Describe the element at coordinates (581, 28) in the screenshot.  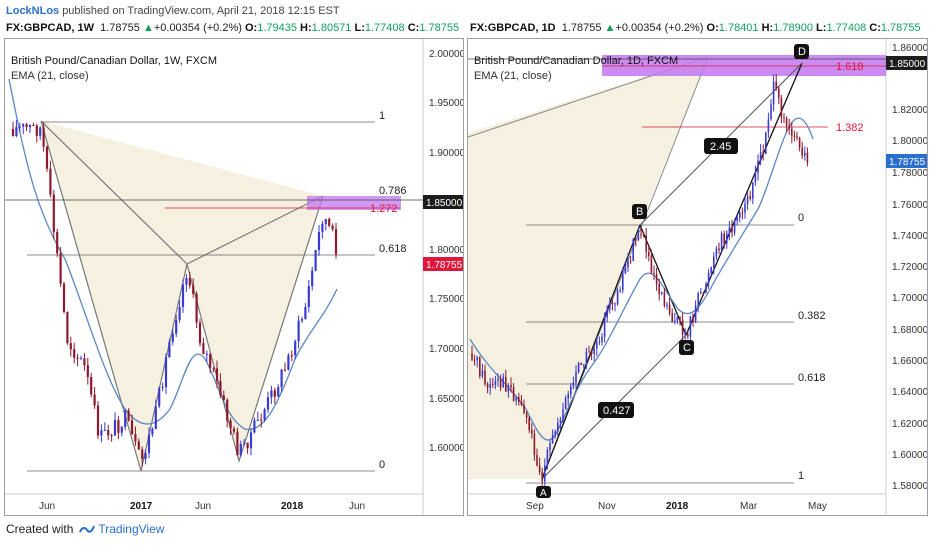
I see `right-price: 1.78755` at that location.